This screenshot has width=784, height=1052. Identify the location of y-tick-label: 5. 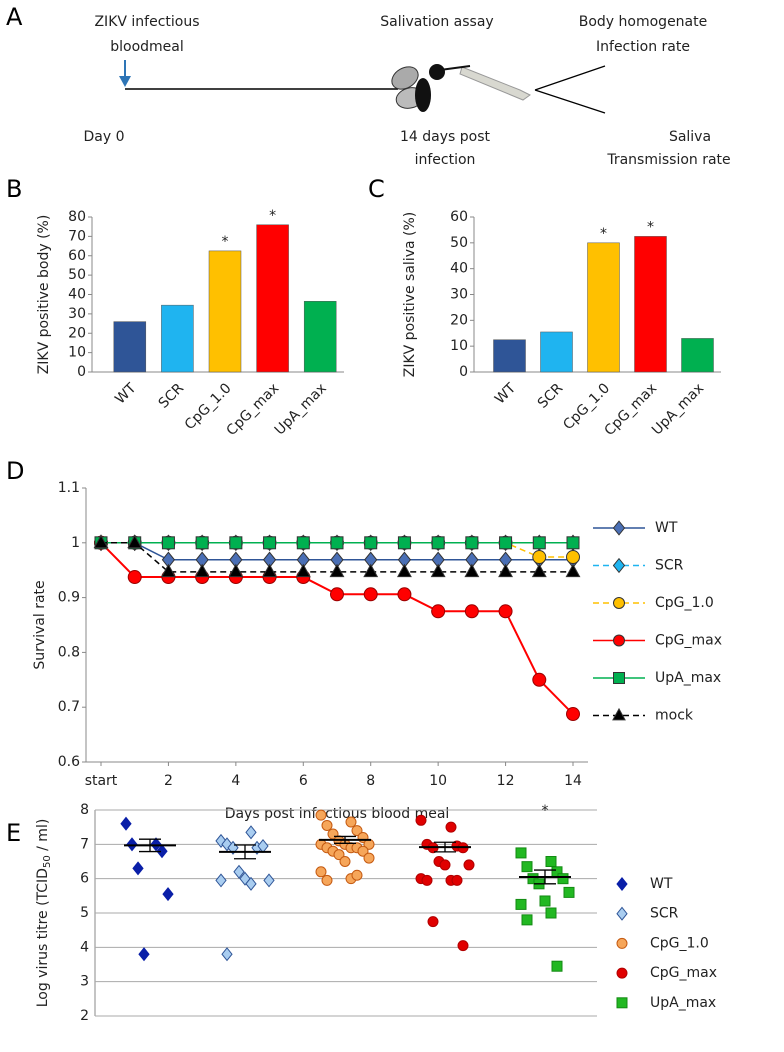
(84, 913).